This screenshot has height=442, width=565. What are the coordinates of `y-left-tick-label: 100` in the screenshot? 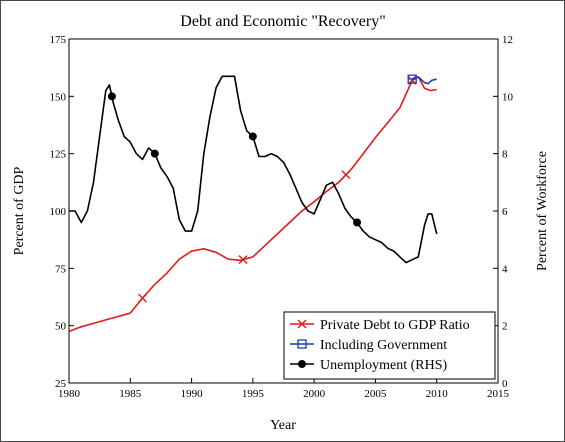 It's located at (58, 212).